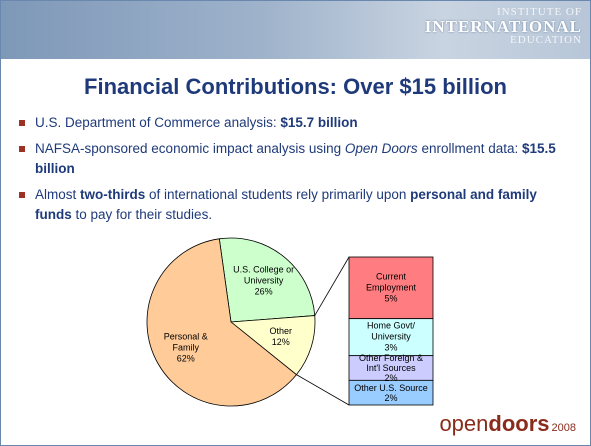 The image size is (591, 446). What do you see at coordinates (391, 347) in the screenshot?
I see `value-label: 3%` at bounding box center [391, 347].